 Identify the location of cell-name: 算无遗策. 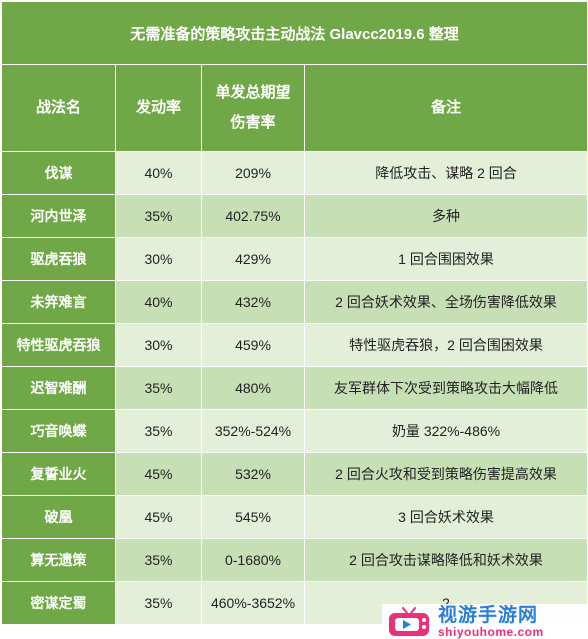
(58, 560).